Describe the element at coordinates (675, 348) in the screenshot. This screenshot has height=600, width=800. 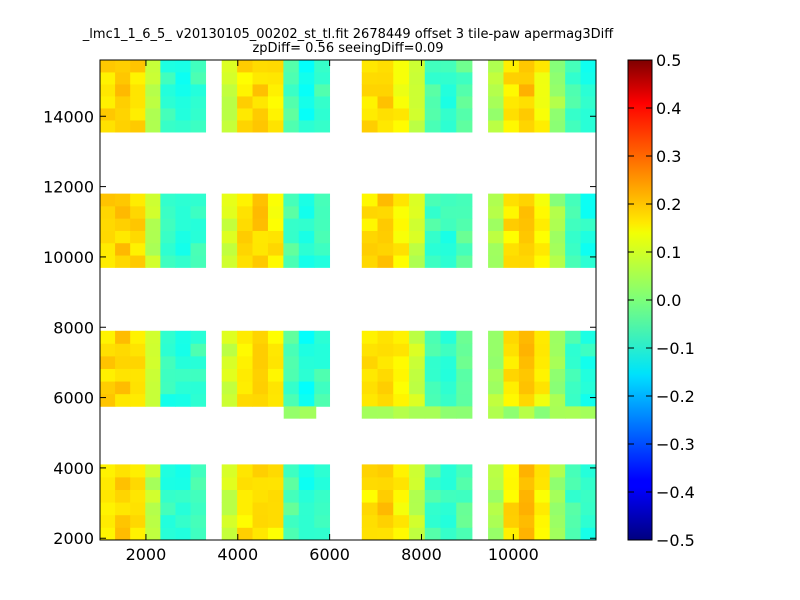
I see `colorbar-tick-label: −0.1` at that location.